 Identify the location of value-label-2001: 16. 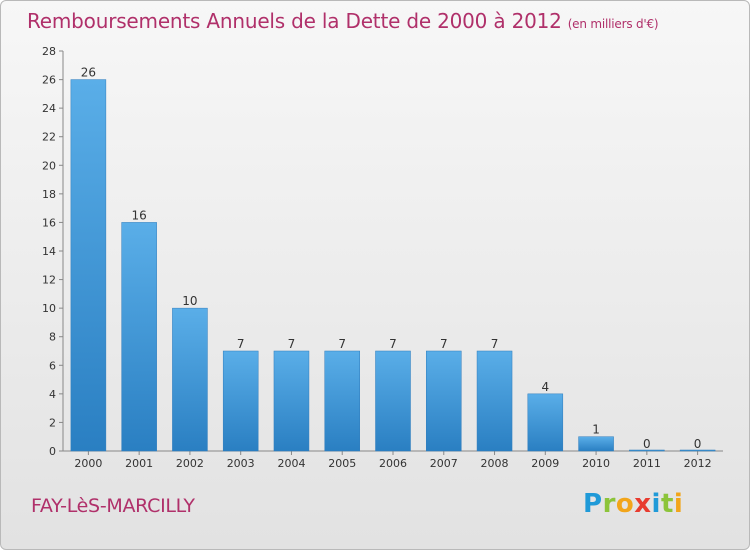
(139, 215).